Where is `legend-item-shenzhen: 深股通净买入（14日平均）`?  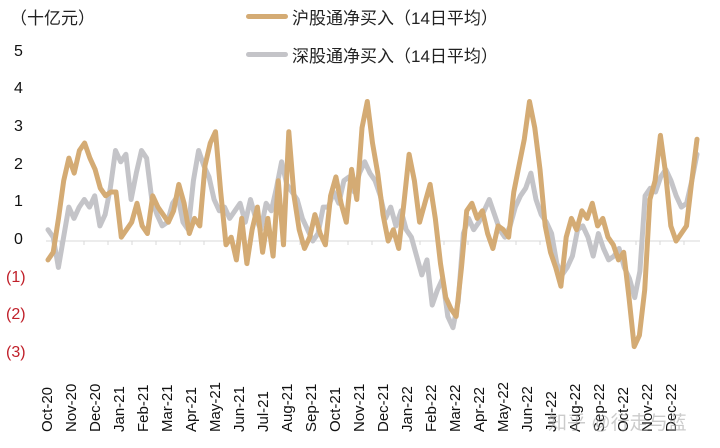 legend-item-shenzhen: 深股通净买入（14日平均） is located at coordinates (372, 54).